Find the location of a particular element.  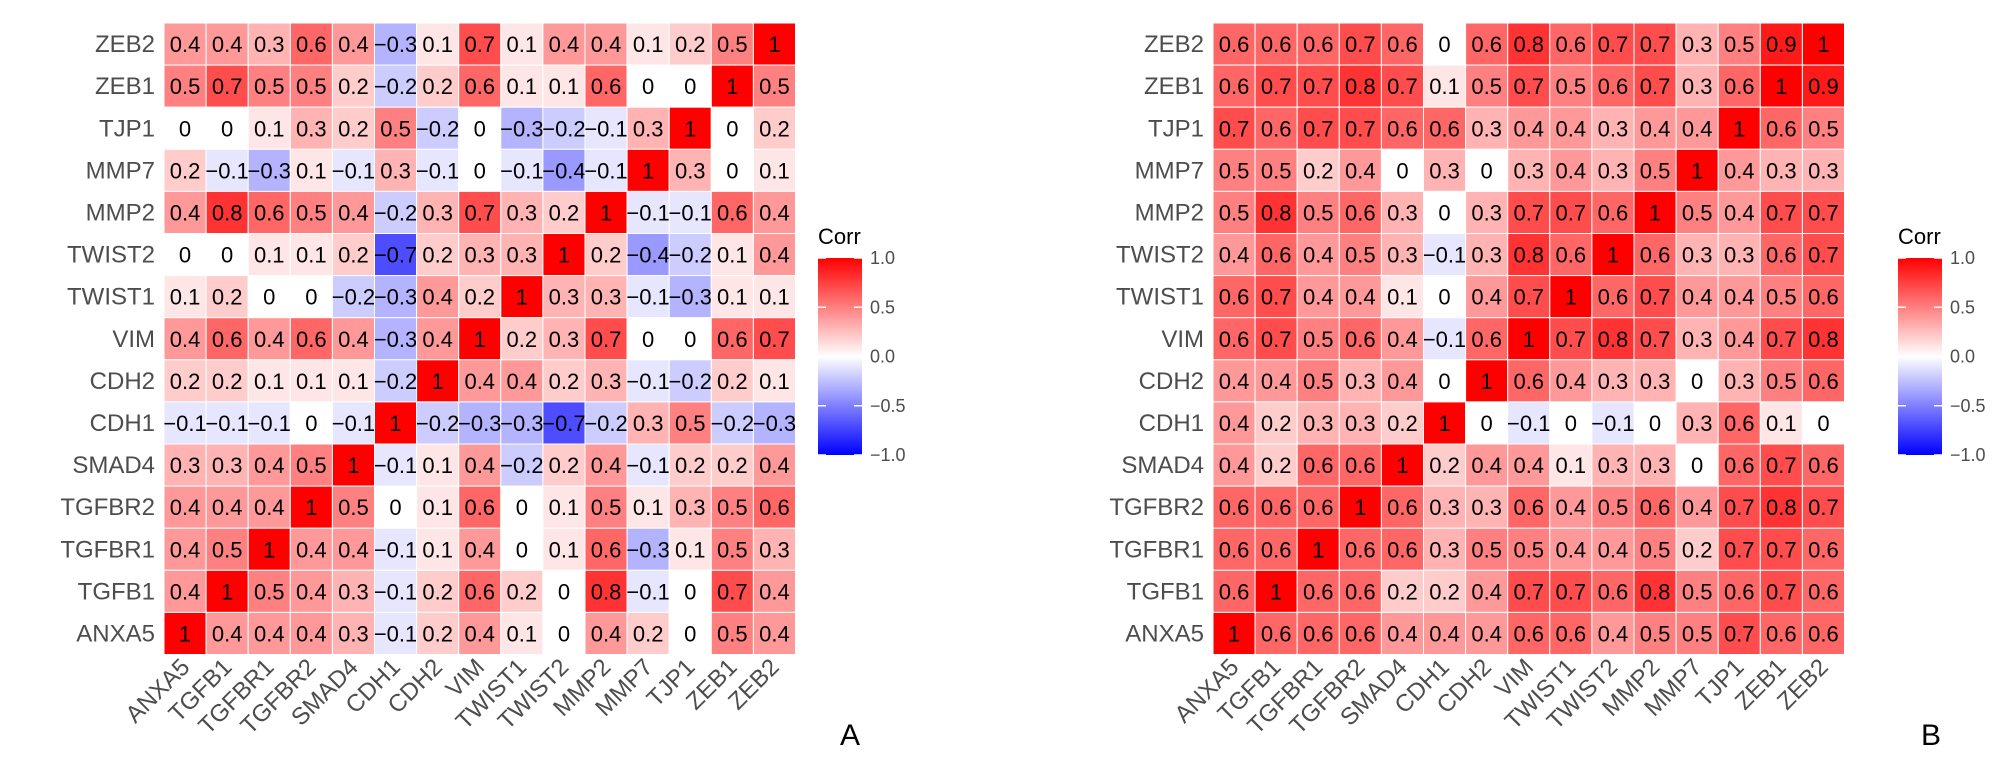

heatmap-cell-tgfbr1-zeb1 is located at coordinates (732, 549).